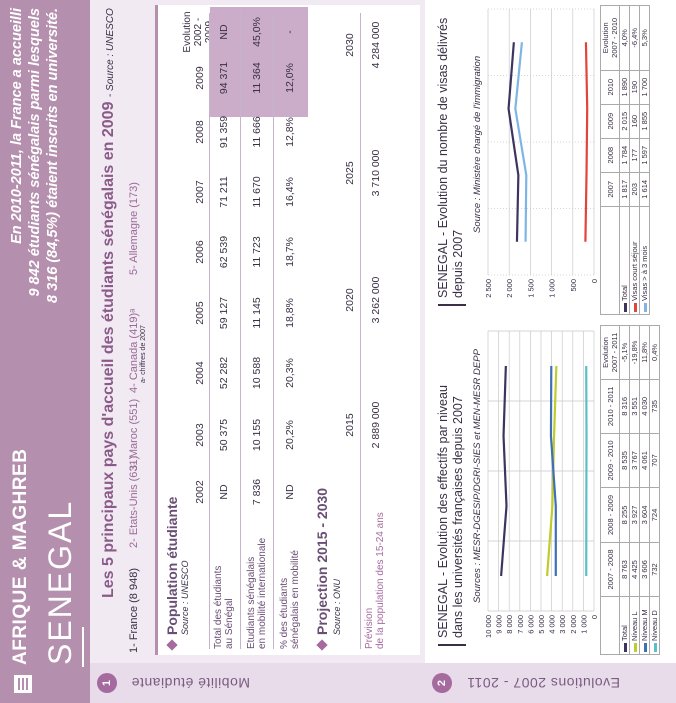  What do you see at coordinates (654, 569) in the screenshot?
I see `data-label: 732` at bounding box center [654, 569].